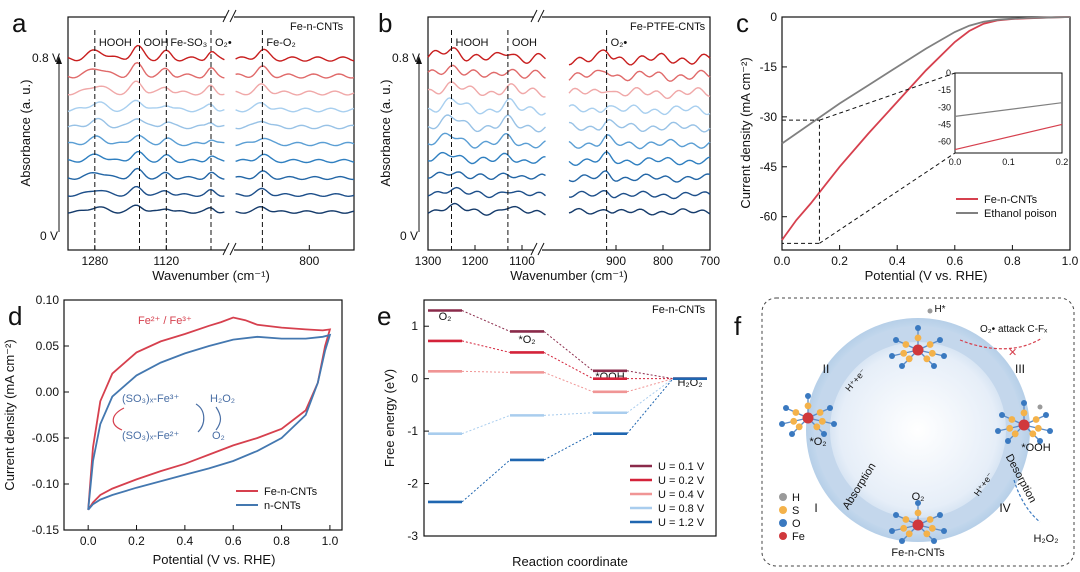 This screenshot has width=1080, height=572. Describe the element at coordinates (146, 123) in the screenshot. I see `spectrum-a-5-part0` at that location.